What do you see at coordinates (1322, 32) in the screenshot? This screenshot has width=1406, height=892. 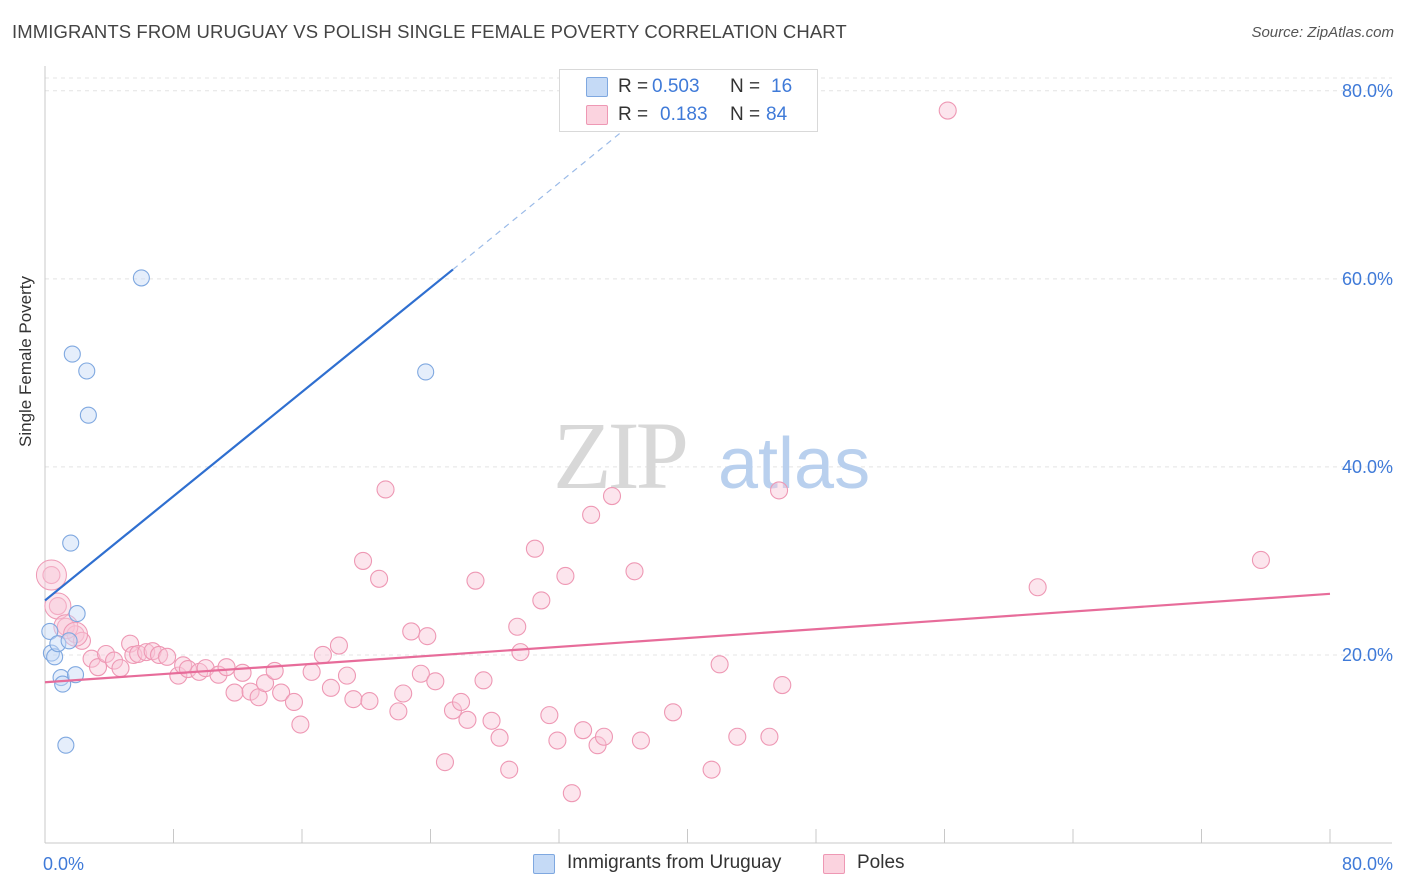 I see `source-label: Source: ZipAtlas.com` at bounding box center [1322, 32].